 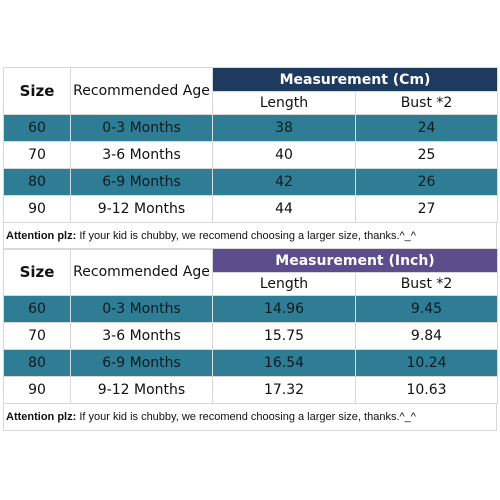 What do you see at coordinates (426, 209) in the screenshot?
I see `cell-bust: 27` at bounding box center [426, 209].